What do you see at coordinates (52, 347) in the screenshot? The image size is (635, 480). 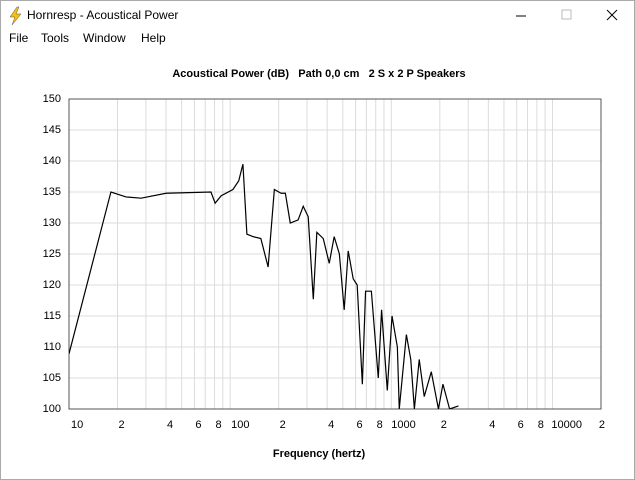 I see `y-tick-label: 110` at bounding box center [52, 347].